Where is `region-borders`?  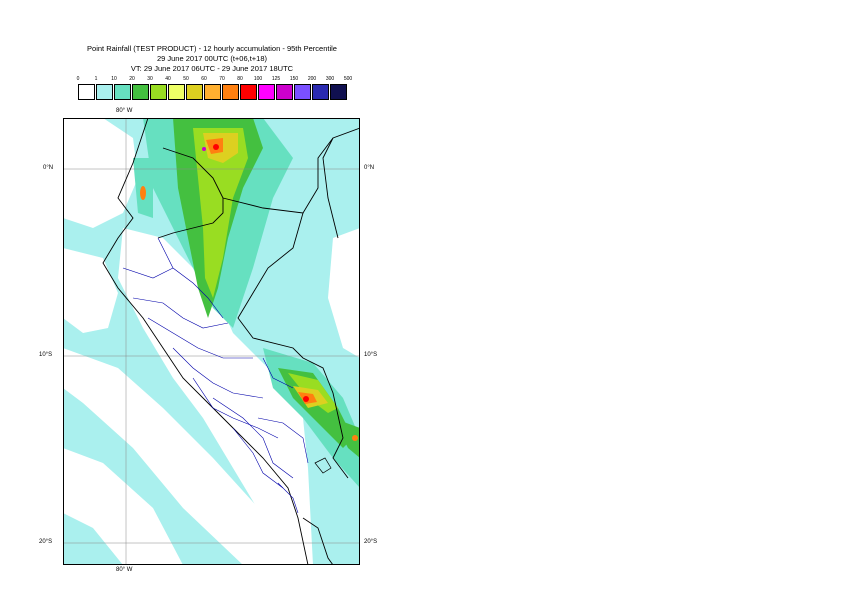
region-borders is located at coordinates (215, 375).